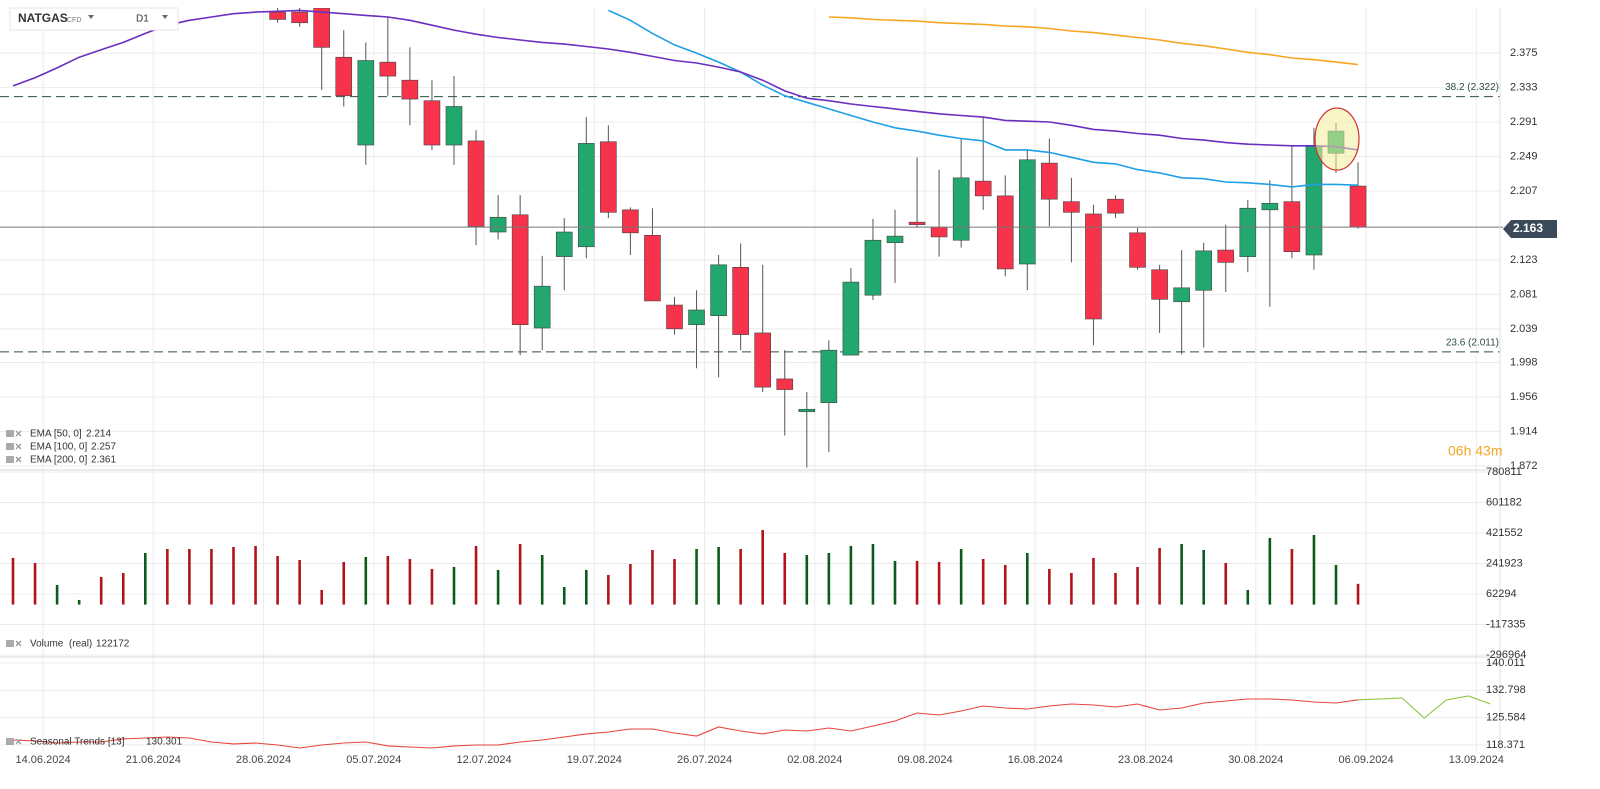  I want to click on symbol: NATGAS, so click(43, 18).